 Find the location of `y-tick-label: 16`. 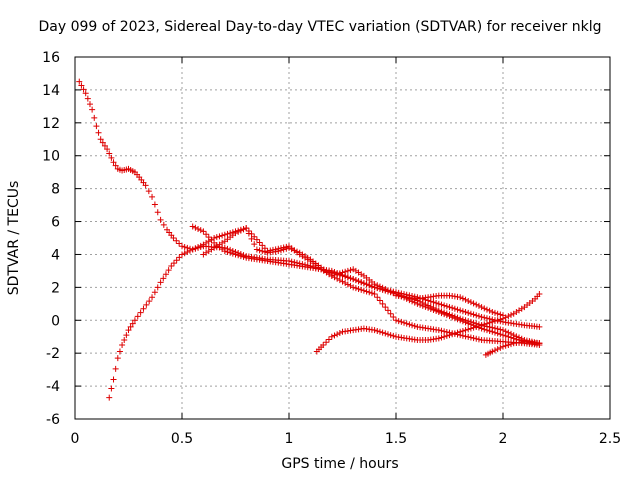

y-tick-label: 16 is located at coordinates (51, 58).